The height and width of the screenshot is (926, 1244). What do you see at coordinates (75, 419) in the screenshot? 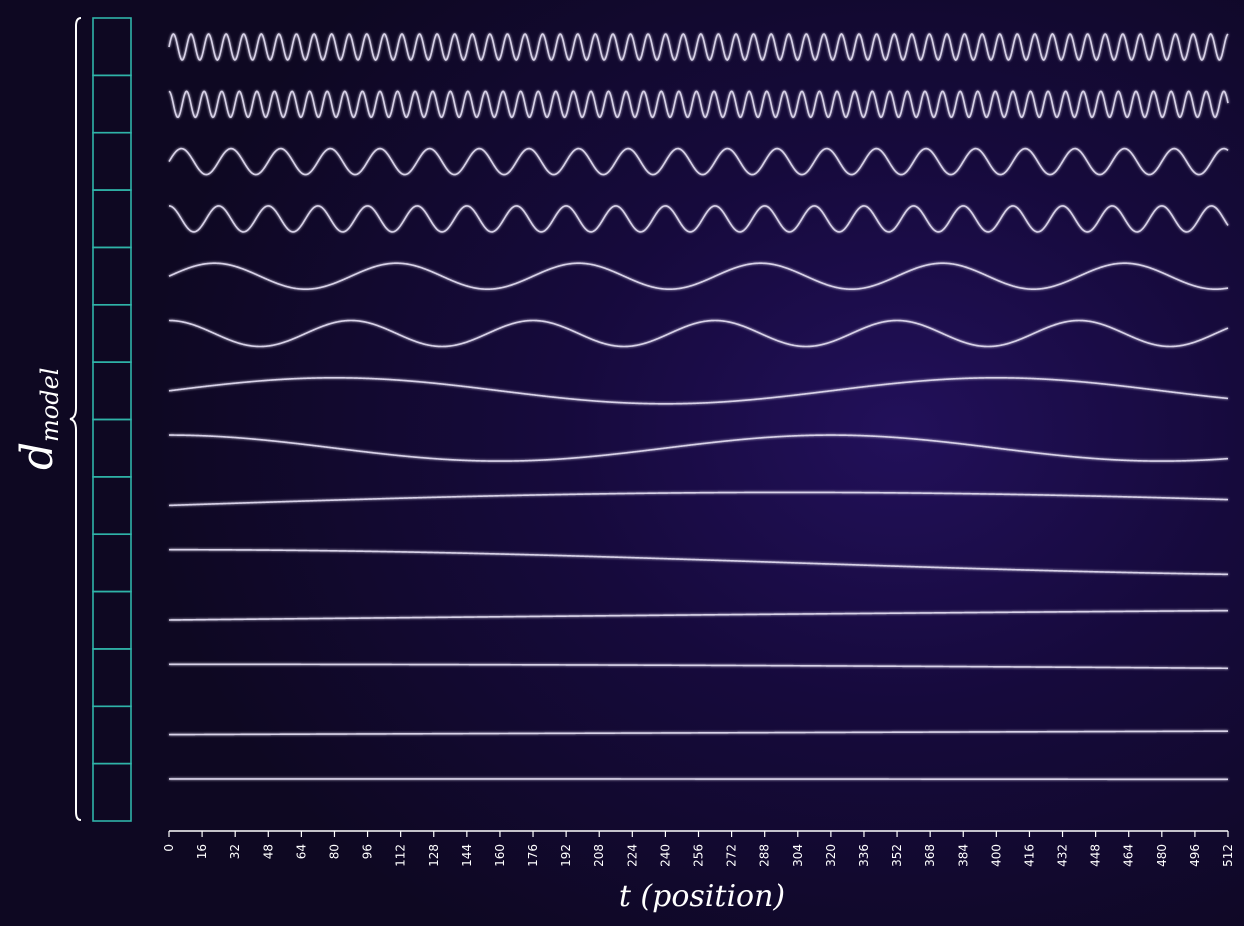
I see `dimension-brace` at bounding box center [75, 419].